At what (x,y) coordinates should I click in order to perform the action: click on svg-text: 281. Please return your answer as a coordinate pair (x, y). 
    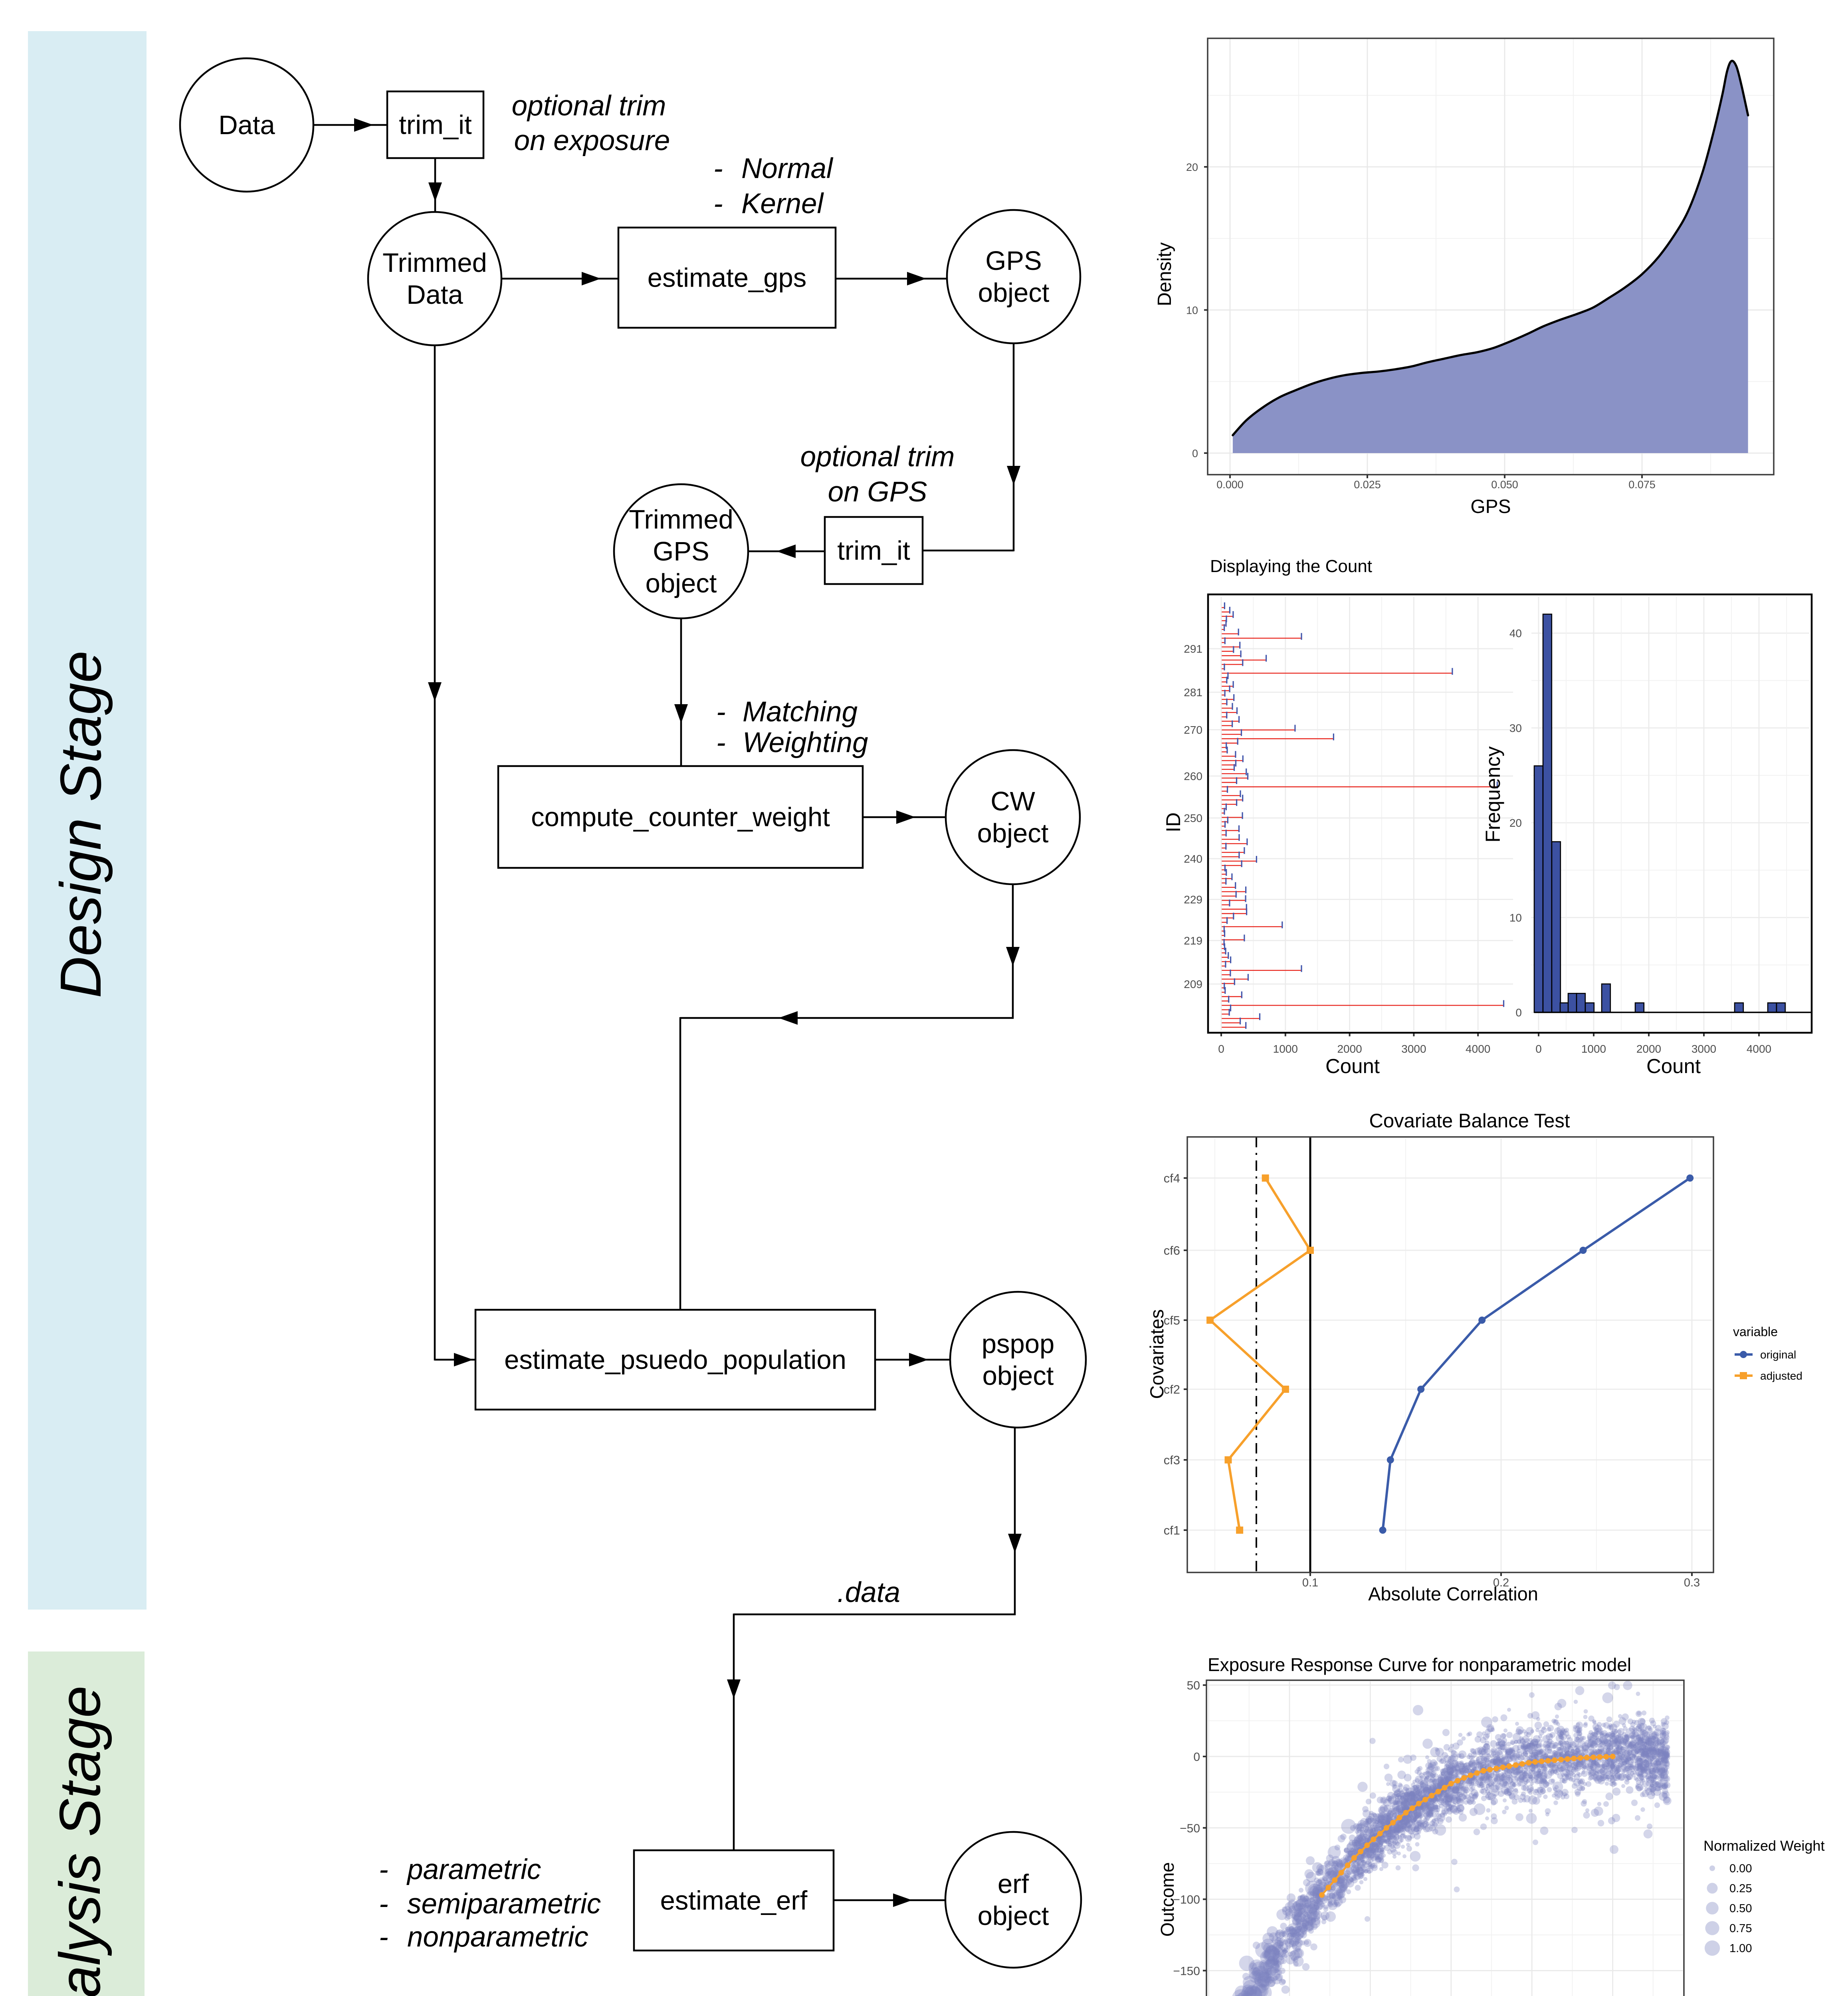
    Looking at the image, I should click on (1193, 692).